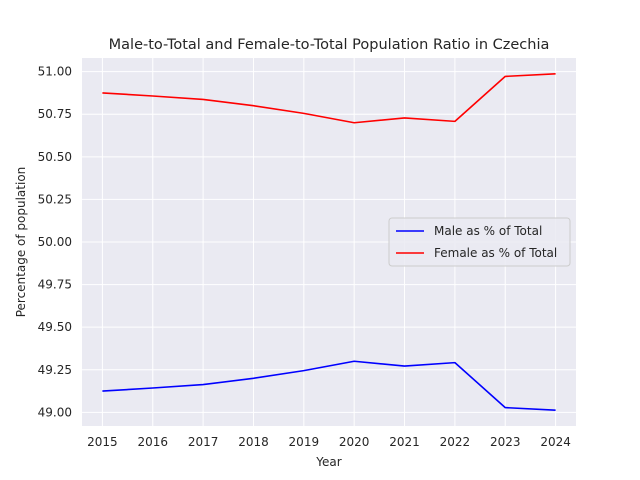  Describe the element at coordinates (329, 98) in the screenshot. I see `series-line-female` at that location.